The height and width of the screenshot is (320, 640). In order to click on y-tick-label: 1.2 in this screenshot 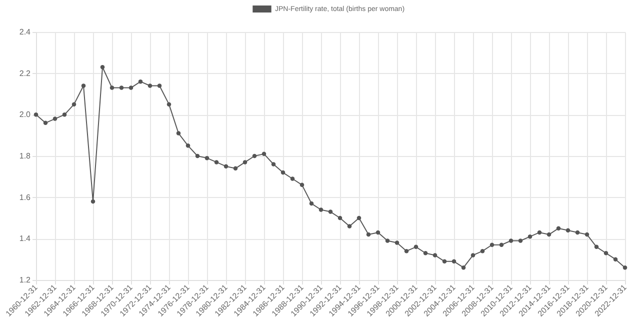, I will do `click(25, 280)`.